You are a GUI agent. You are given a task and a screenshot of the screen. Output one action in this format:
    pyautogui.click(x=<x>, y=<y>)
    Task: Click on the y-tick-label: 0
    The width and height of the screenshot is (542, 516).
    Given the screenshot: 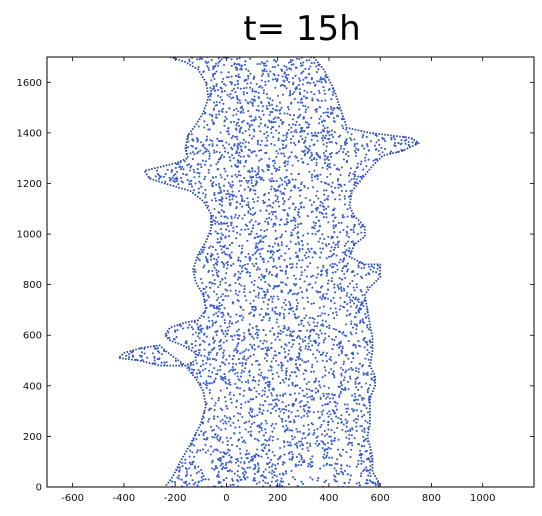 What is the action you would take?
    pyautogui.click(x=39, y=488)
    